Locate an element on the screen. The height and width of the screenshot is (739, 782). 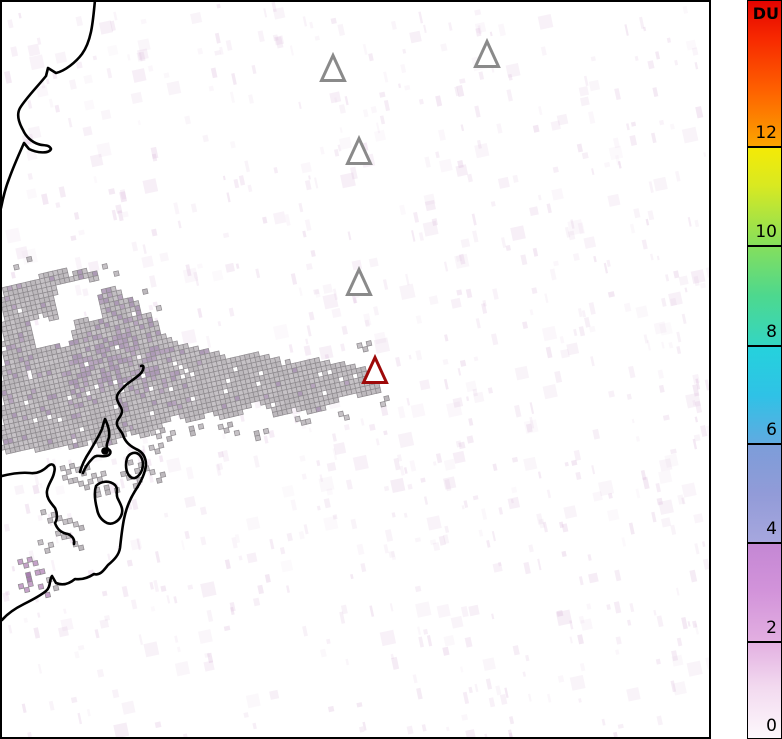
colorbar-tick-label: 12 is located at coordinates (766, 133).